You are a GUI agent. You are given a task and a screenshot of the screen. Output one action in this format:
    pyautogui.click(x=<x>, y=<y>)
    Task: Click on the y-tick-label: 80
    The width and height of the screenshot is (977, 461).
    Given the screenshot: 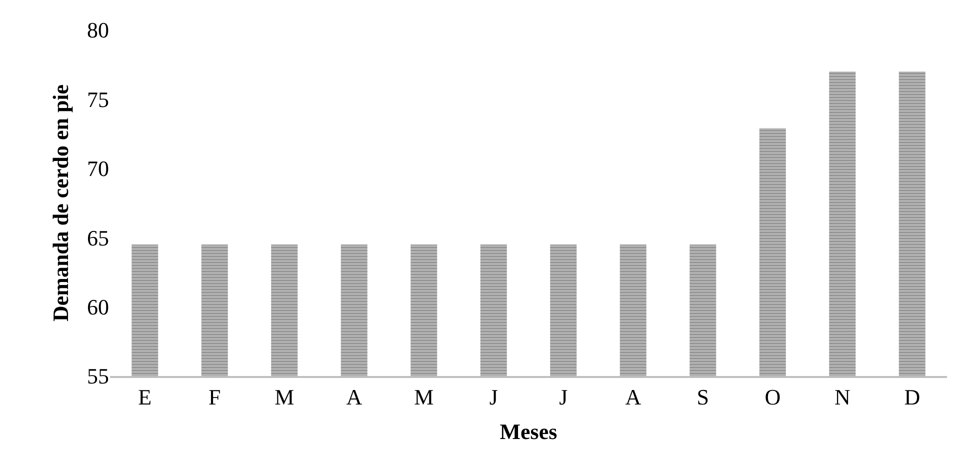 What is the action you would take?
    pyautogui.click(x=98, y=30)
    